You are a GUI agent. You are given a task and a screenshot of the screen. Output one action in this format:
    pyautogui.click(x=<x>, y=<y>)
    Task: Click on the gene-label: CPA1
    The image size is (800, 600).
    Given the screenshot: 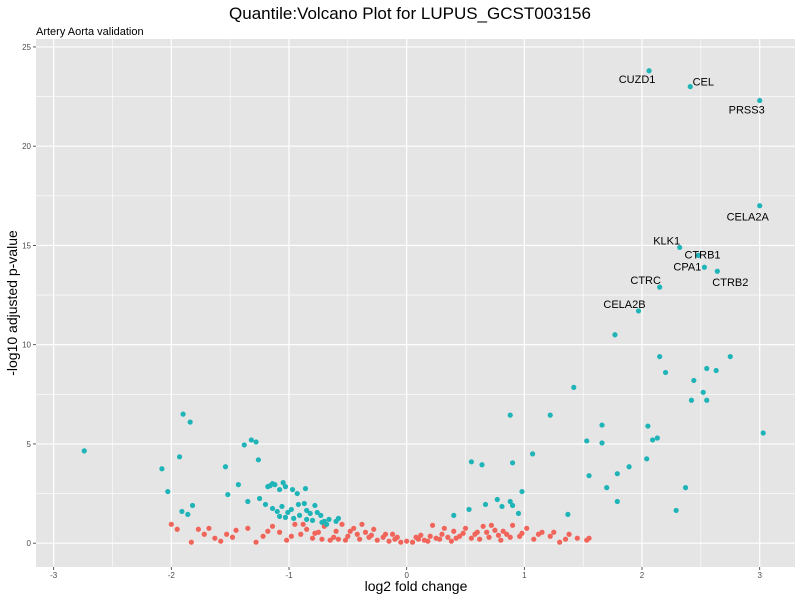 What is the action you would take?
    pyautogui.click(x=687, y=267)
    